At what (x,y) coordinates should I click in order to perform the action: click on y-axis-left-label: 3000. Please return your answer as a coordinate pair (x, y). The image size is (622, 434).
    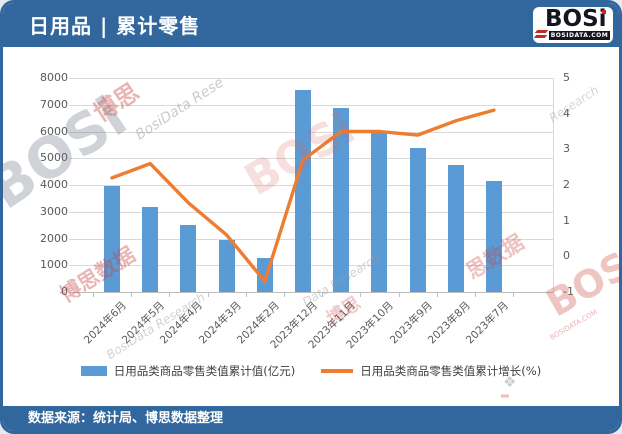
    Looking at the image, I should click on (54, 211).